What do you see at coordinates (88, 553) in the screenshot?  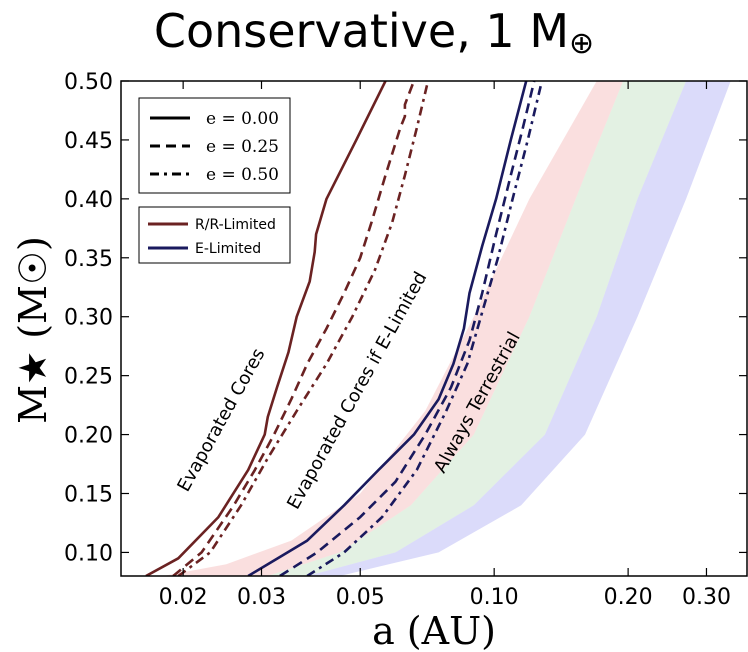 I see `y-tick-label: 0.10` at bounding box center [88, 553].